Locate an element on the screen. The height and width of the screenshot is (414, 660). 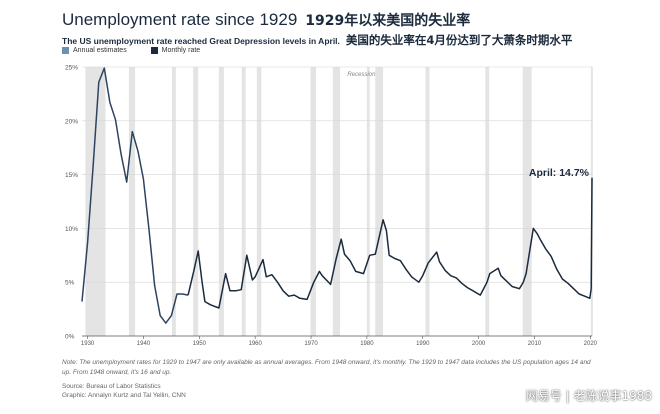
chart-subtitle-cn: 美国的失业率在4月份达到了大萧条时期水平 is located at coordinates (459, 40).